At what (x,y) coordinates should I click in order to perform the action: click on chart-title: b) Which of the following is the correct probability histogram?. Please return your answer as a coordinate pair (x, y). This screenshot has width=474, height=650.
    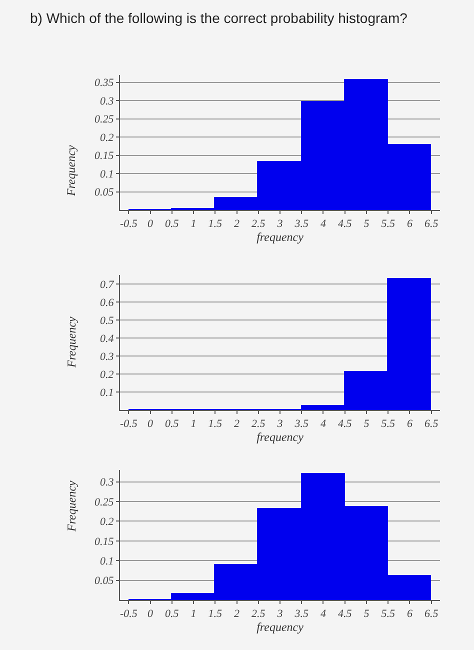
    Looking at the image, I should click on (219, 18).